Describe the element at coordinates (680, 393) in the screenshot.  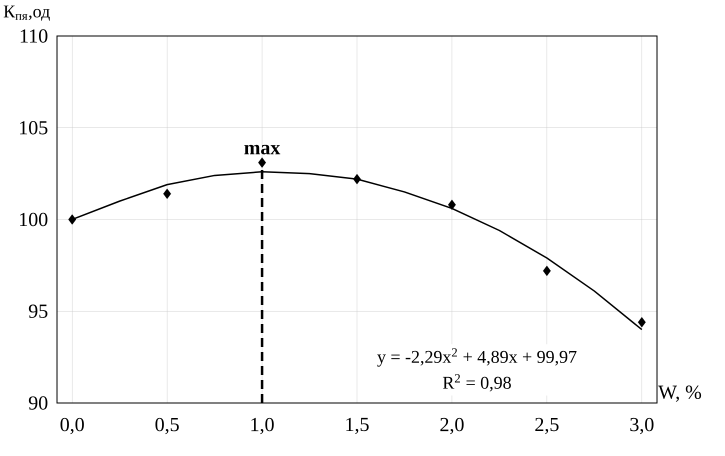
I see `x-axis-title: W, %` at that location.